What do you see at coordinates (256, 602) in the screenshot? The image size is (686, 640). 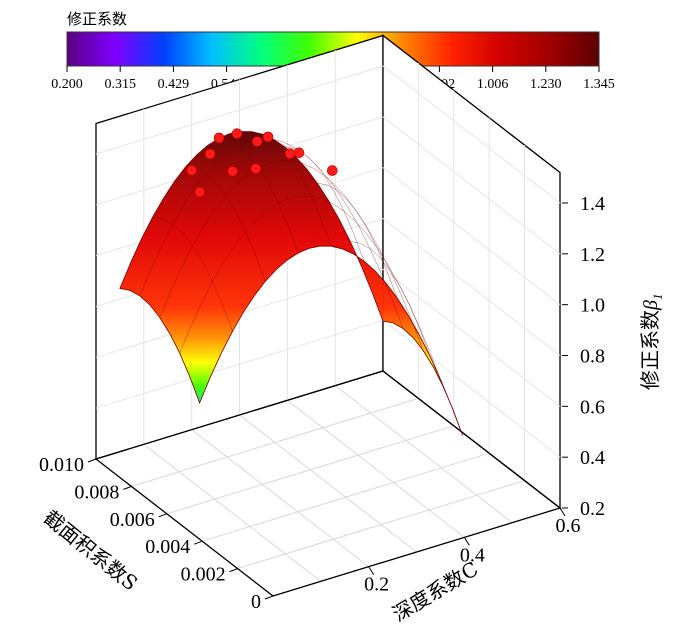 I see `y-tick-label: 0` at bounding box center [256, 602].